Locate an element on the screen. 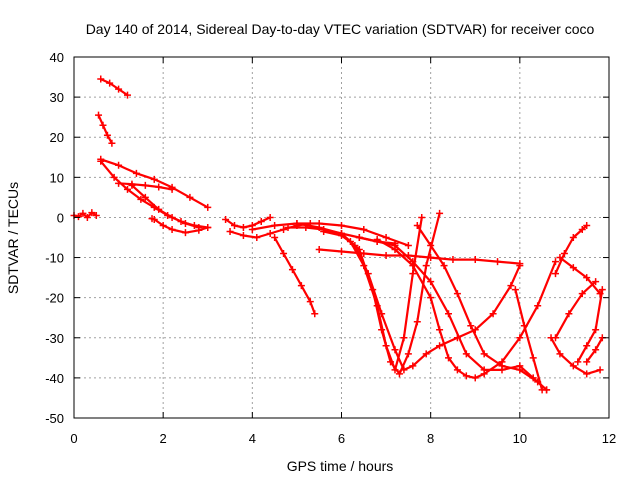 The width and height of the screenshot is (640, 480). y-tick-label: 10 is located at coordinates (57, 177).